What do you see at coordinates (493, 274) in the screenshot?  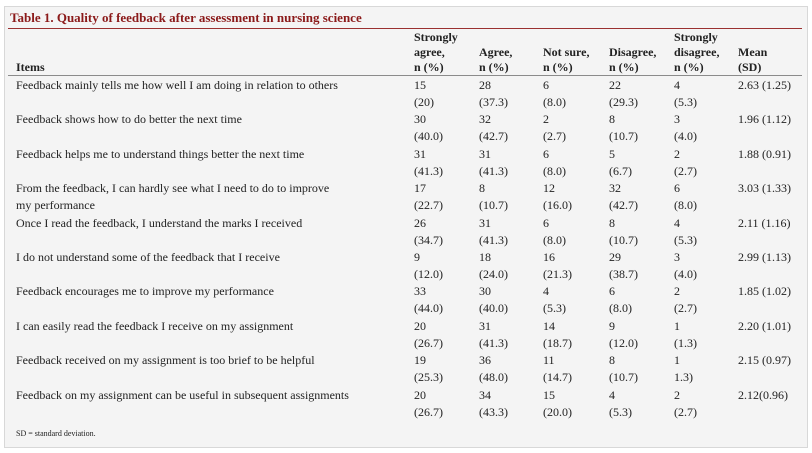 I see `percent: (24.0)` at bounding box center [493, 274].